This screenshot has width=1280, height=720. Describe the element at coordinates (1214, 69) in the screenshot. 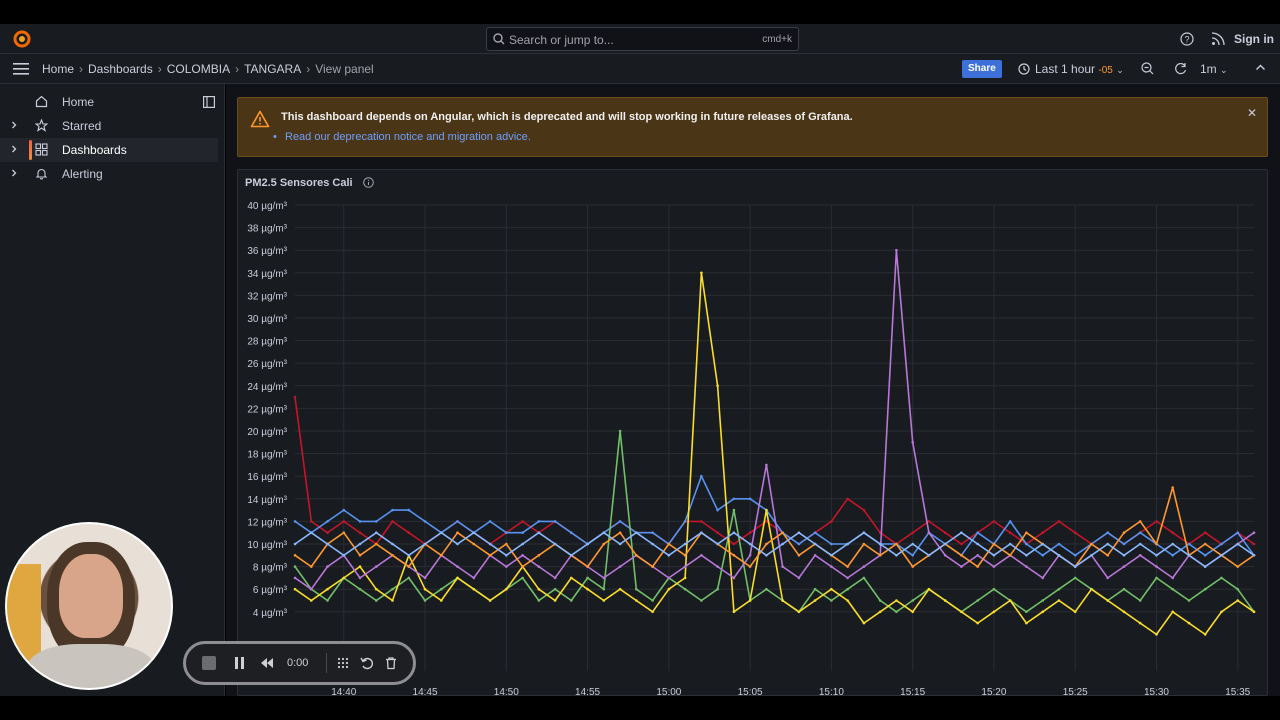

I see `refresh-interval-picker: 1m ⌄` at that location.